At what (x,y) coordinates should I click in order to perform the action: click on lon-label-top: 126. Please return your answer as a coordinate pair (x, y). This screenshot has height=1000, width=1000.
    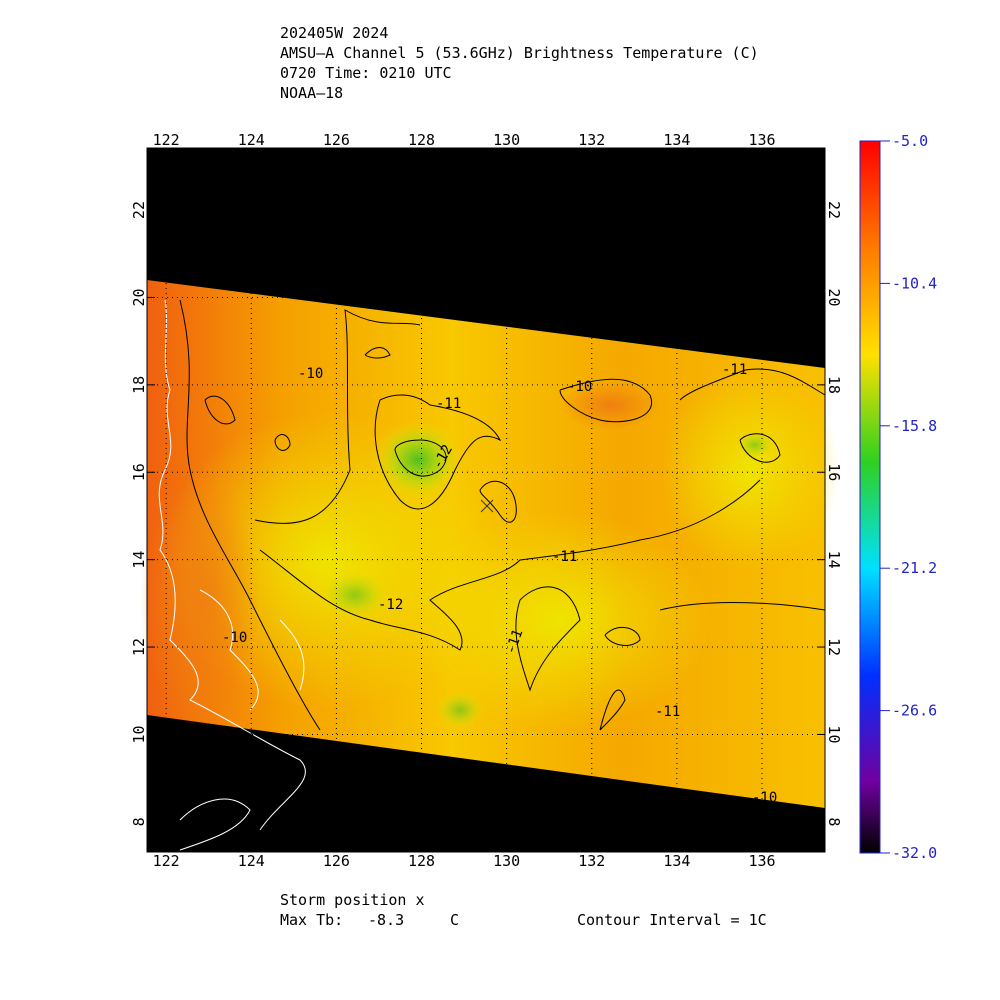
    Looking at the image, I should click on (336, 140).